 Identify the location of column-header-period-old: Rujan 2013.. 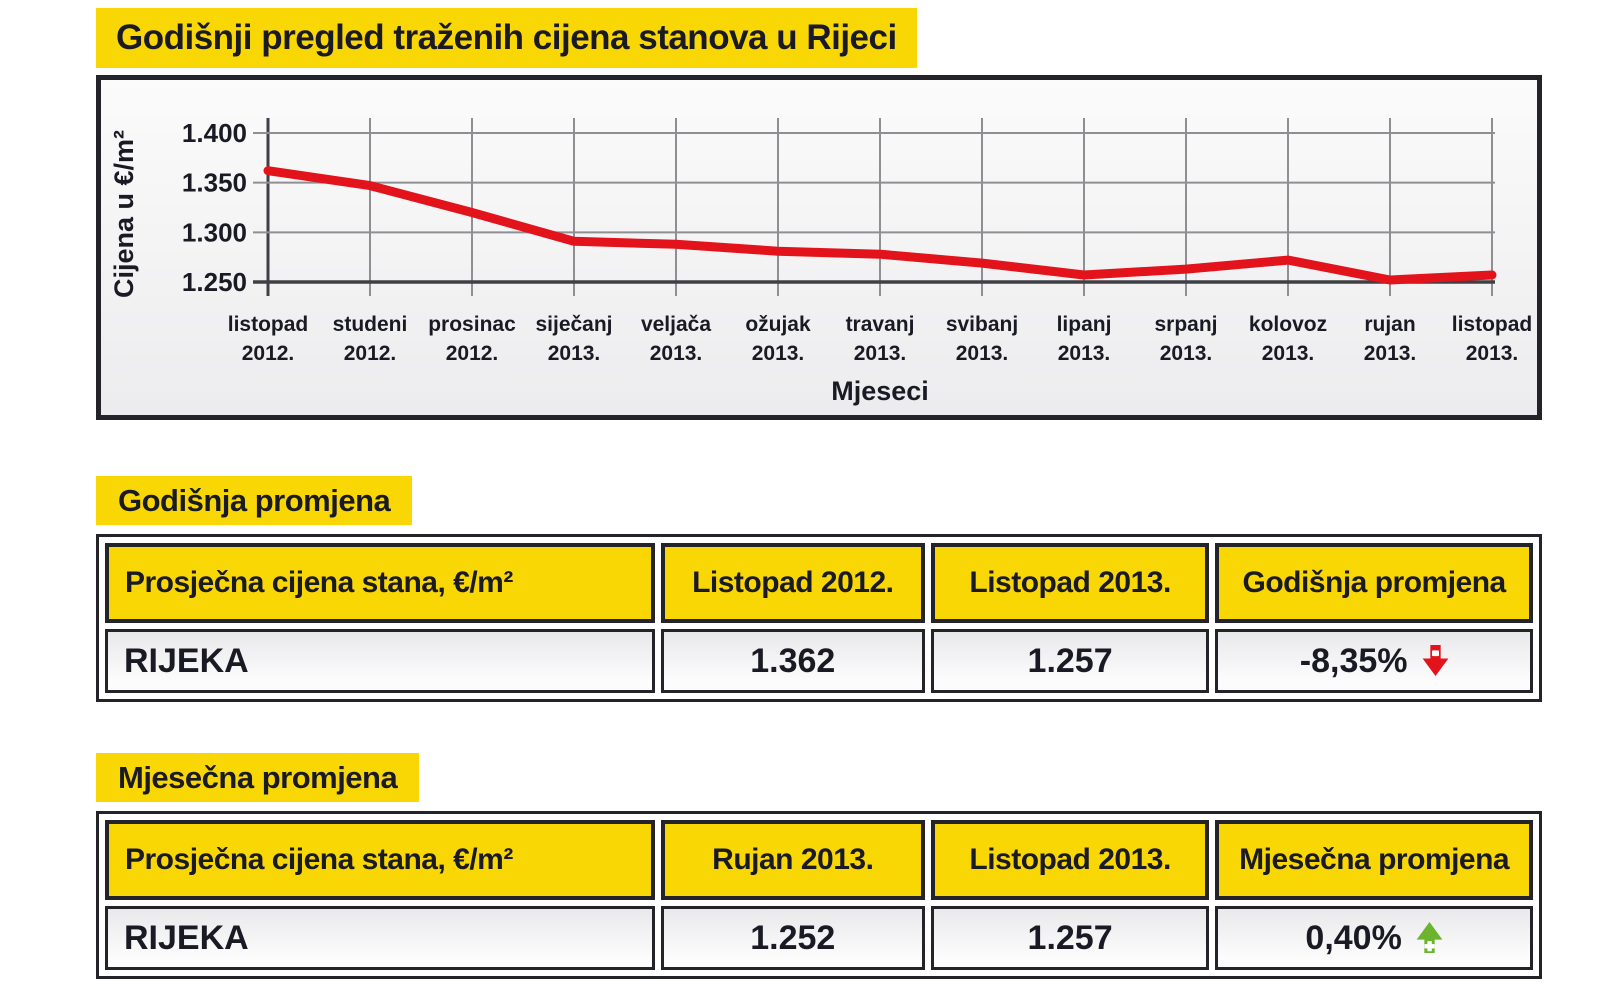
(792, 860).